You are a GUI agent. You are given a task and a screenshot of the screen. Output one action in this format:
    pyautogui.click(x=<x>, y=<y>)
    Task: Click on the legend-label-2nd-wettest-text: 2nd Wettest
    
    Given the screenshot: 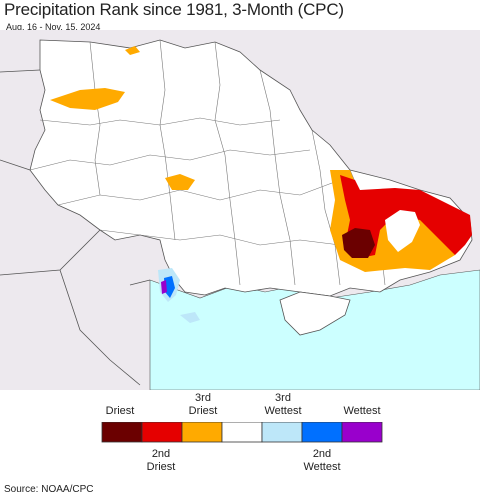 What is the action you would take?
    pyautogui.click(x=322, y=460)
    